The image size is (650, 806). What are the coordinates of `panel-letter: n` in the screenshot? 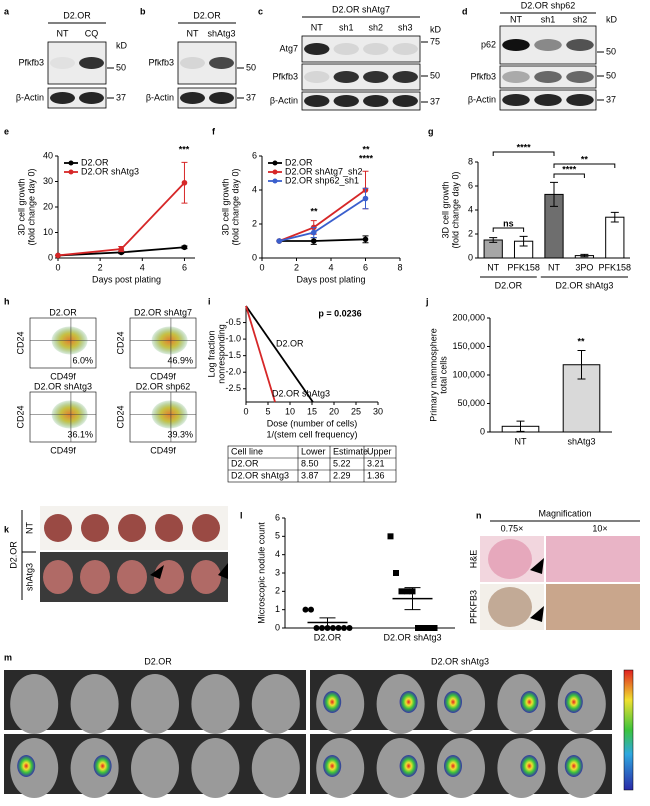 It's located at (479, 515).